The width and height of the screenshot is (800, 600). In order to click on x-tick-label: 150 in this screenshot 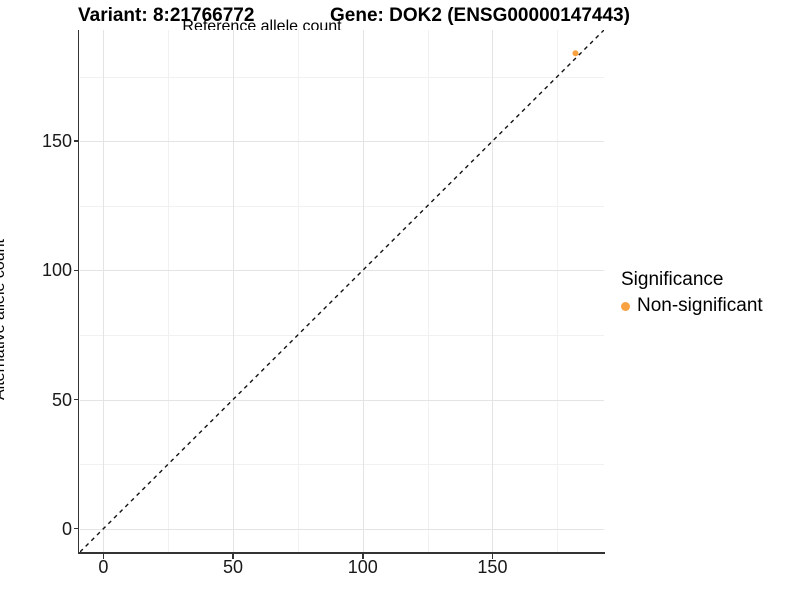, I will do `click(492, 567)`.